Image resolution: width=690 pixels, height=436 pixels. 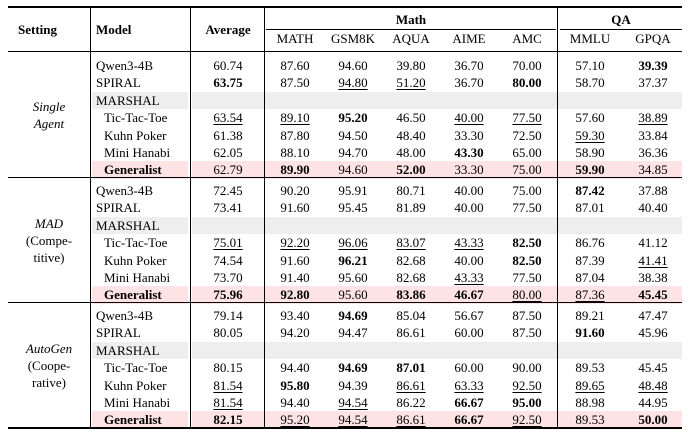 What do you see at coordinates (133, 170) in the screenshot?
I see `model-name: Generalist` at bounding box center [133, 170].